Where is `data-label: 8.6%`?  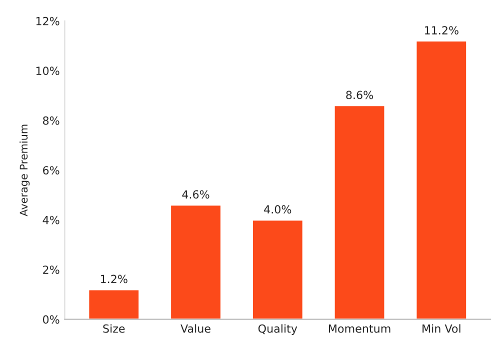 data-label: 8.6% is located at coordinates (360, 95).